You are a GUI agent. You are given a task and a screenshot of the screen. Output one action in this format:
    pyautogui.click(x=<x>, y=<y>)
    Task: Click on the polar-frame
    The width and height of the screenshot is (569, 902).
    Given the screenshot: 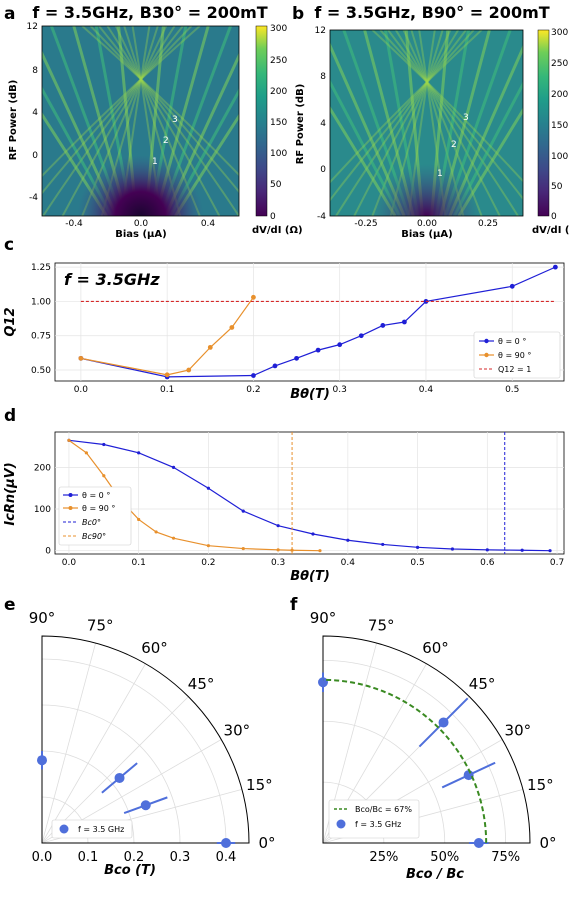 What is the action you would take?
    pyautogui.click(x=145, y=739)
    